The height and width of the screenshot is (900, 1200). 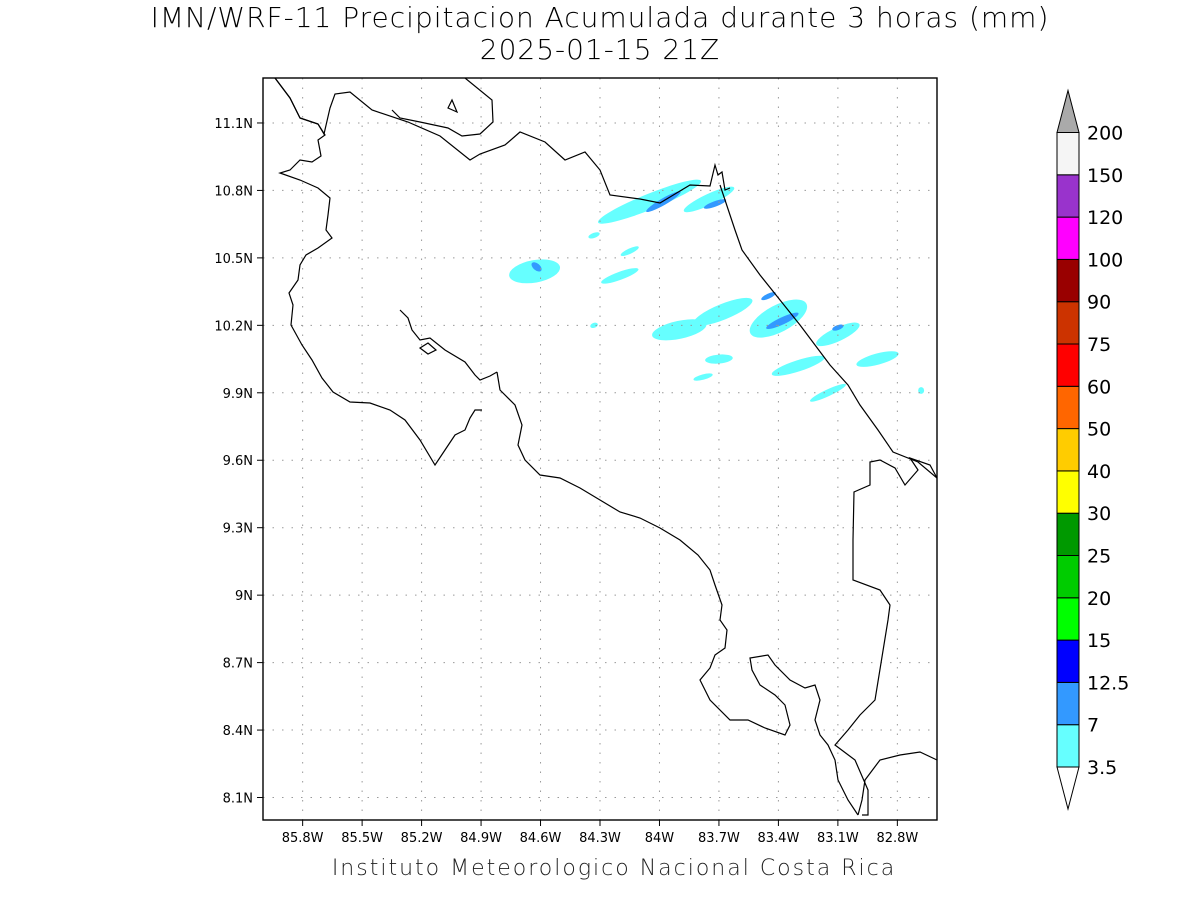 I want to click on precipitation-layer, so click(x=717, y=290).